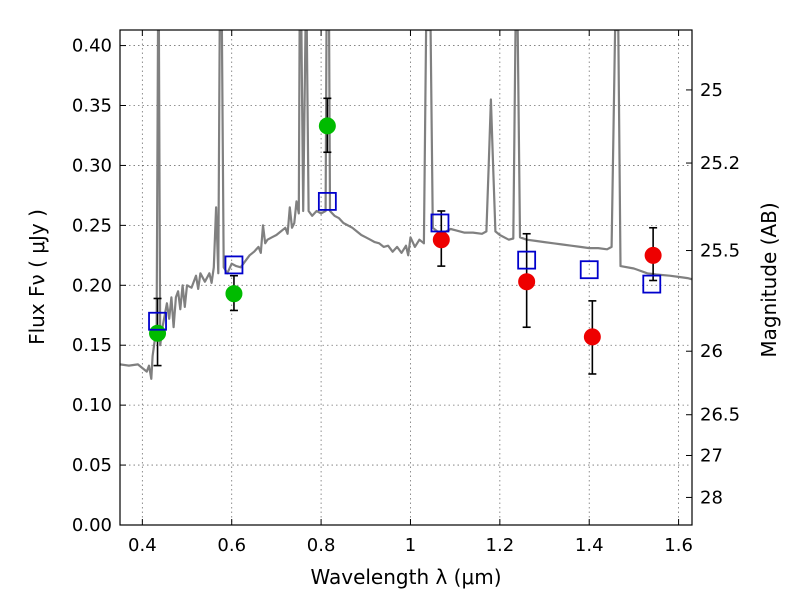  What do you see at coordinates (92, 285) in the screenshot?
I see `y-tick-label: 0.20` at bounding box center [92, 285].